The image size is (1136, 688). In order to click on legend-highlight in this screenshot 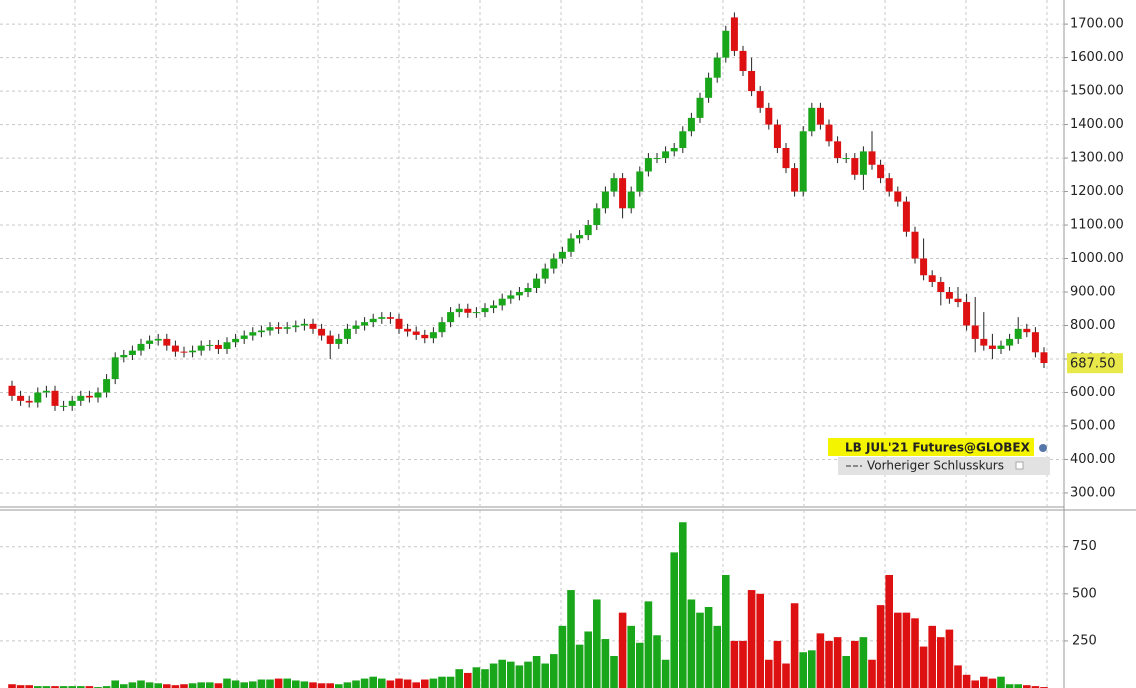, I will do `click(931, 447)`.